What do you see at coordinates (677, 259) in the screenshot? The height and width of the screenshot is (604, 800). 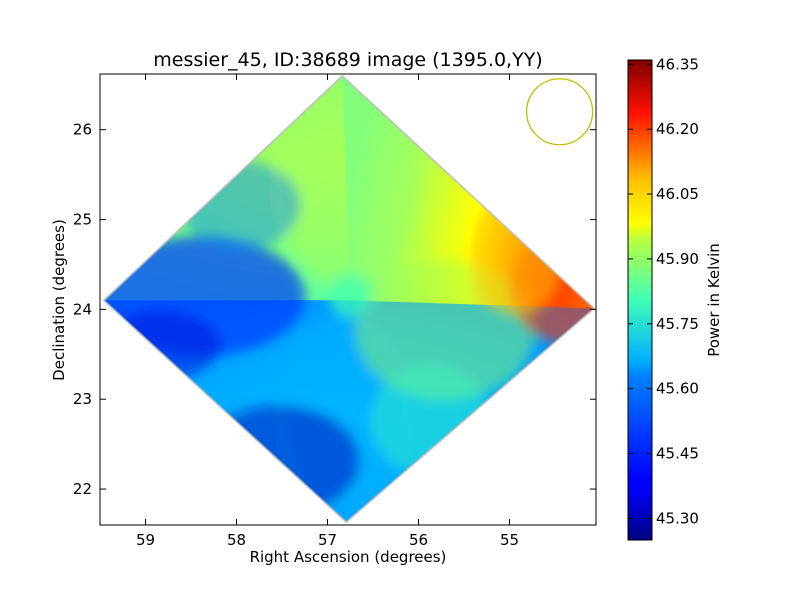 I see `colorbar-tick-label: 45.90` at bounding box center [677, 259].